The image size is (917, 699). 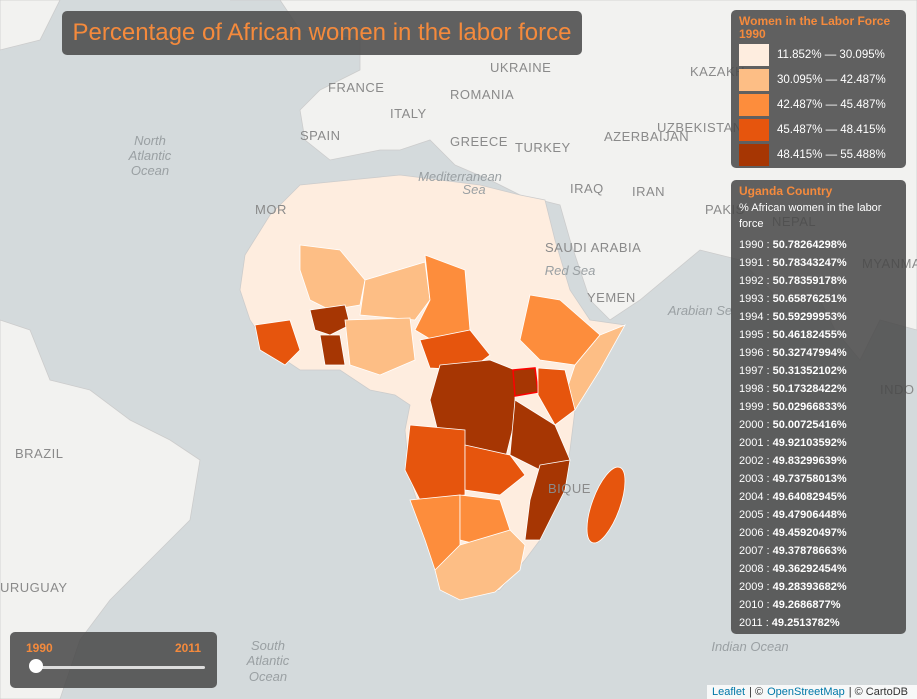 I want to click on info-value: 50.78343247%, so click(x=809, y=263).